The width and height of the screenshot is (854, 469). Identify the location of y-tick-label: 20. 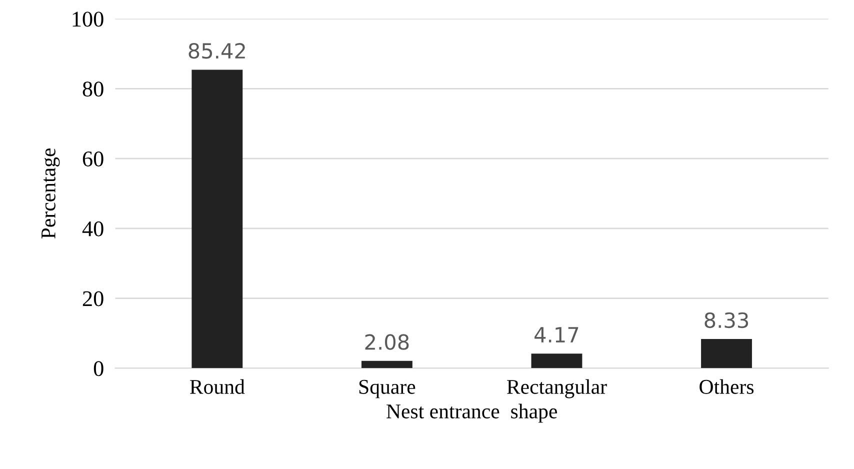
(93, 298).